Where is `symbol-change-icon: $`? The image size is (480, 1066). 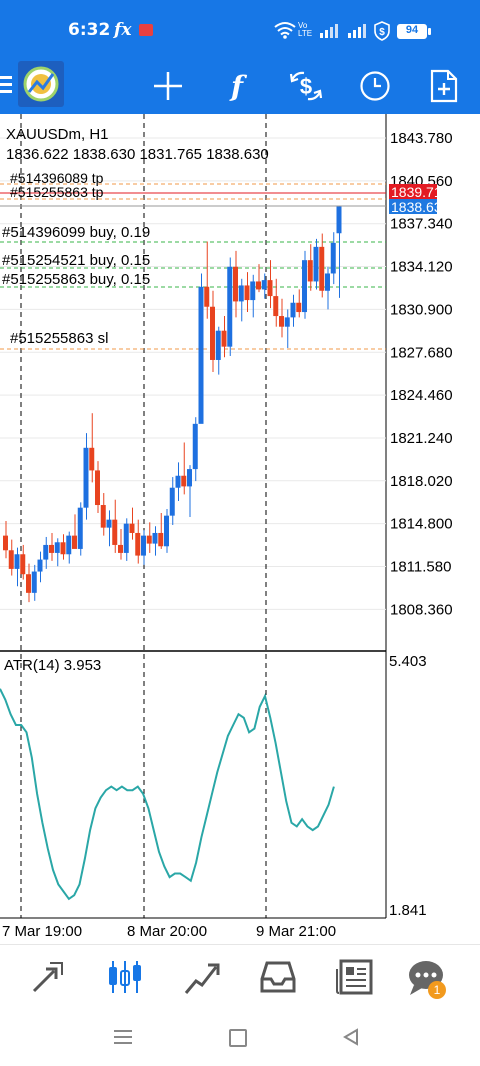
symbol-change-icon: $ is located at coordinates (306, 86).